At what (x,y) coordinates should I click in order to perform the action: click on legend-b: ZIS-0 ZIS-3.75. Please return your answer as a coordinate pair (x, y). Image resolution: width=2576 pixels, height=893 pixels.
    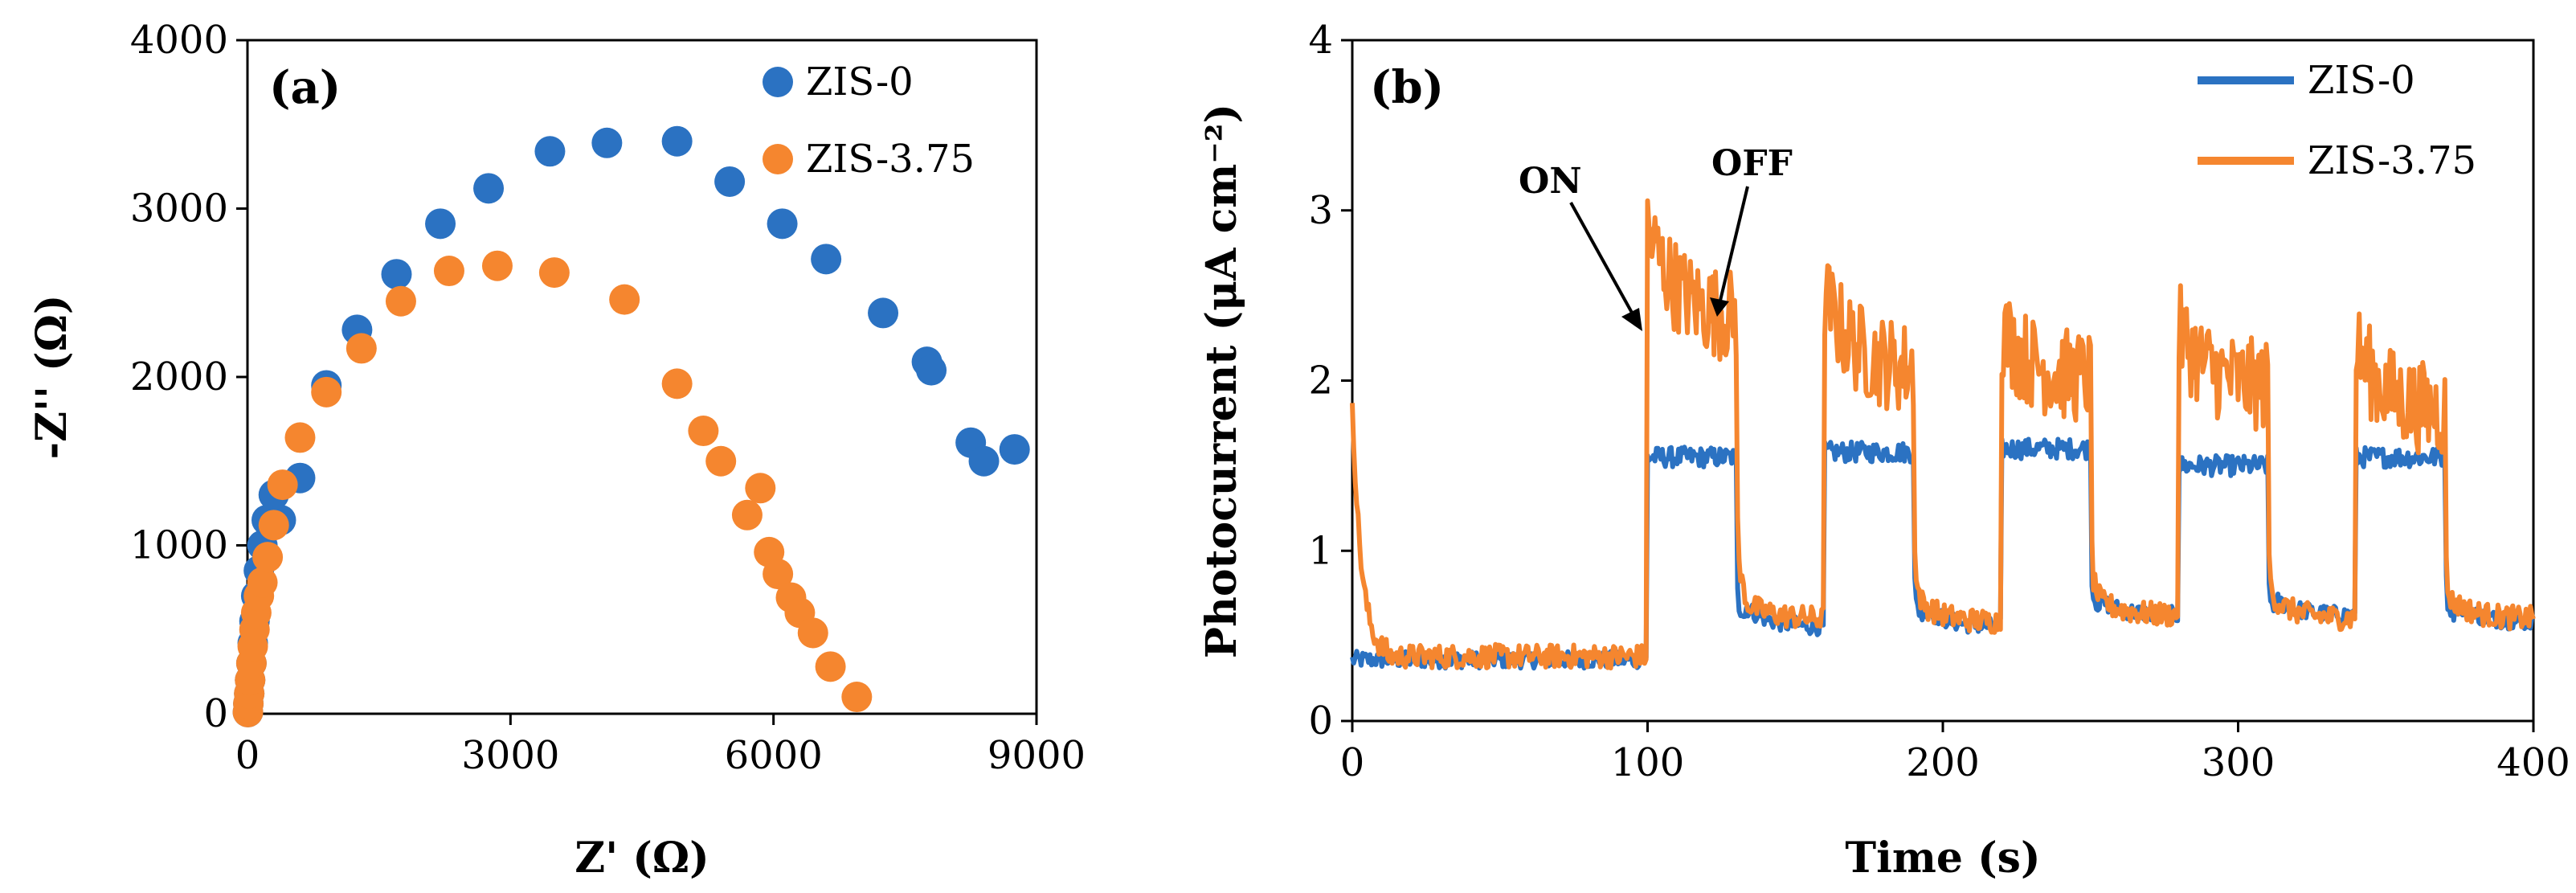
    Looking at the image, I should click on (2337, 120).